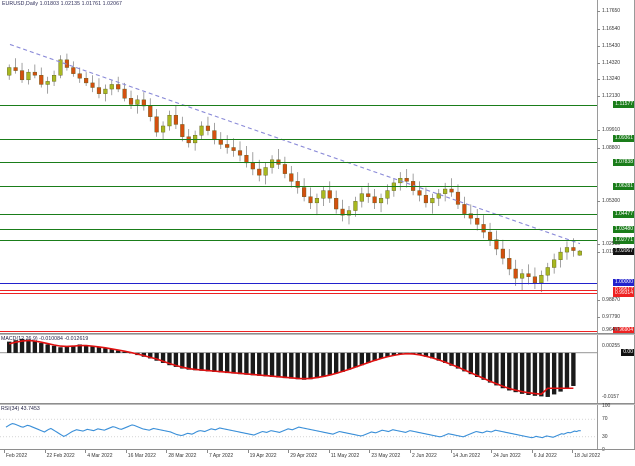 This screenshot has width=635, height=466. I want to click on date-label: 22 Feb 2022, so click(60, 456).